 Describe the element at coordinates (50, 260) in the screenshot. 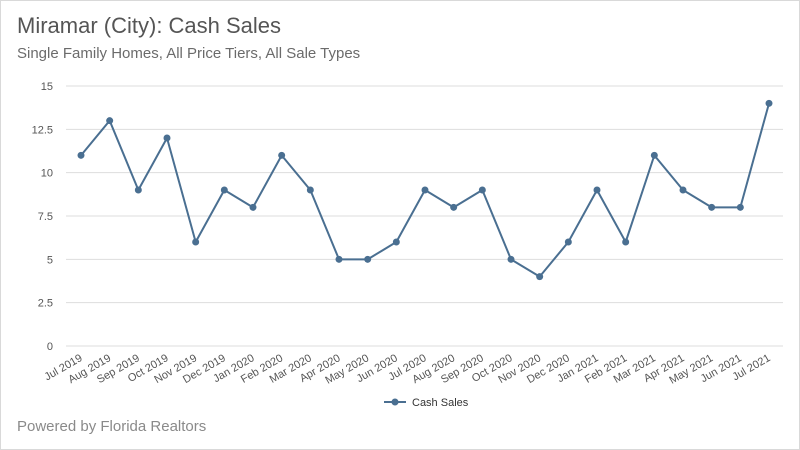

I see `y-tick-label: 5` at that location.